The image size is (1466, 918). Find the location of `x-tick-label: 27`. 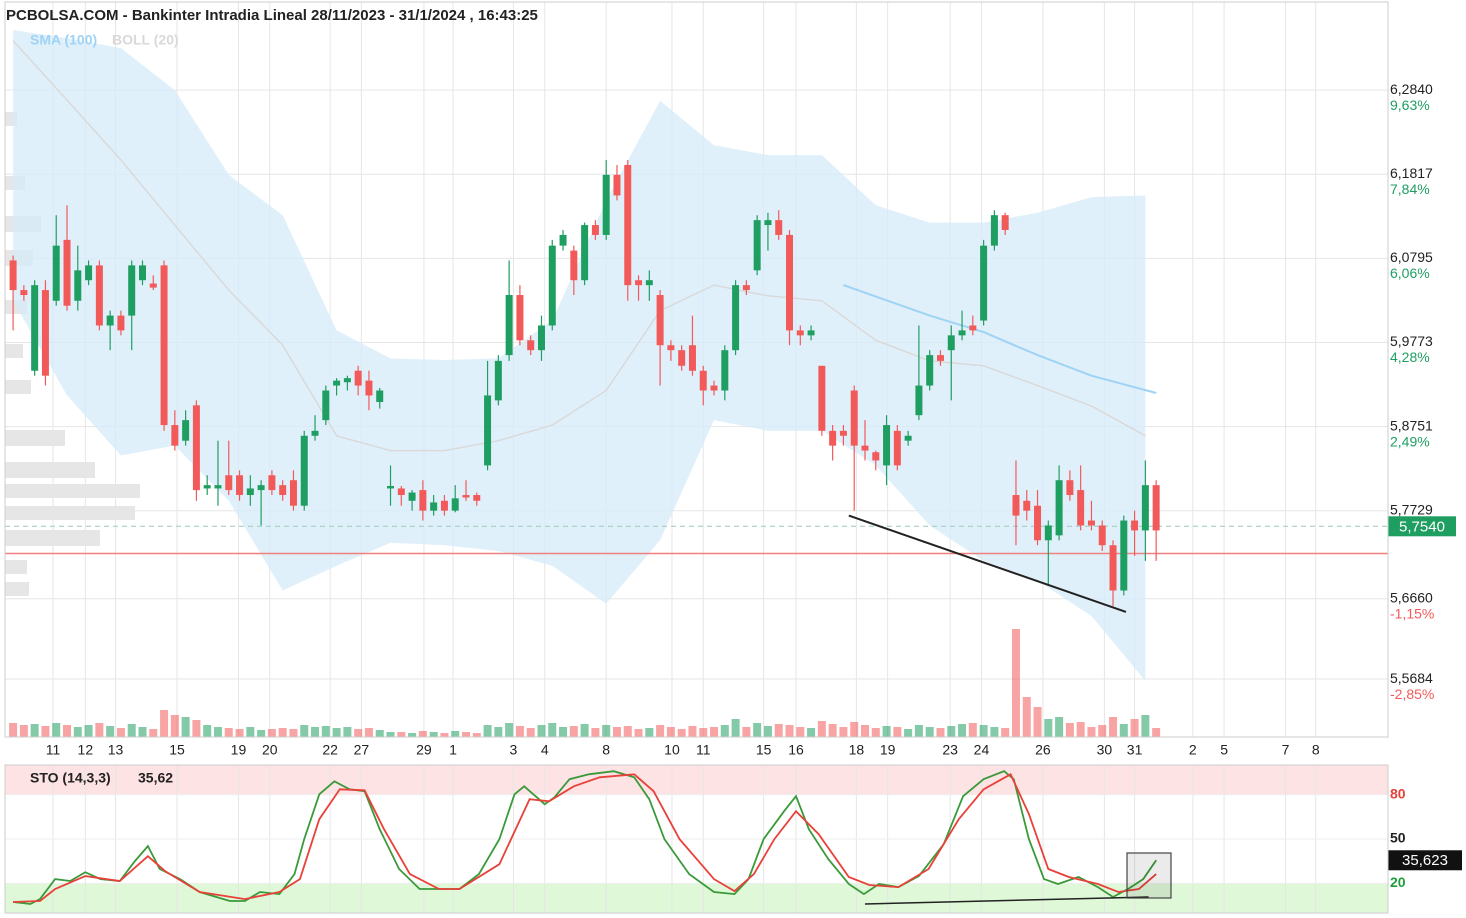

x-tick-label: 27 is located at coordinates (362, 750).